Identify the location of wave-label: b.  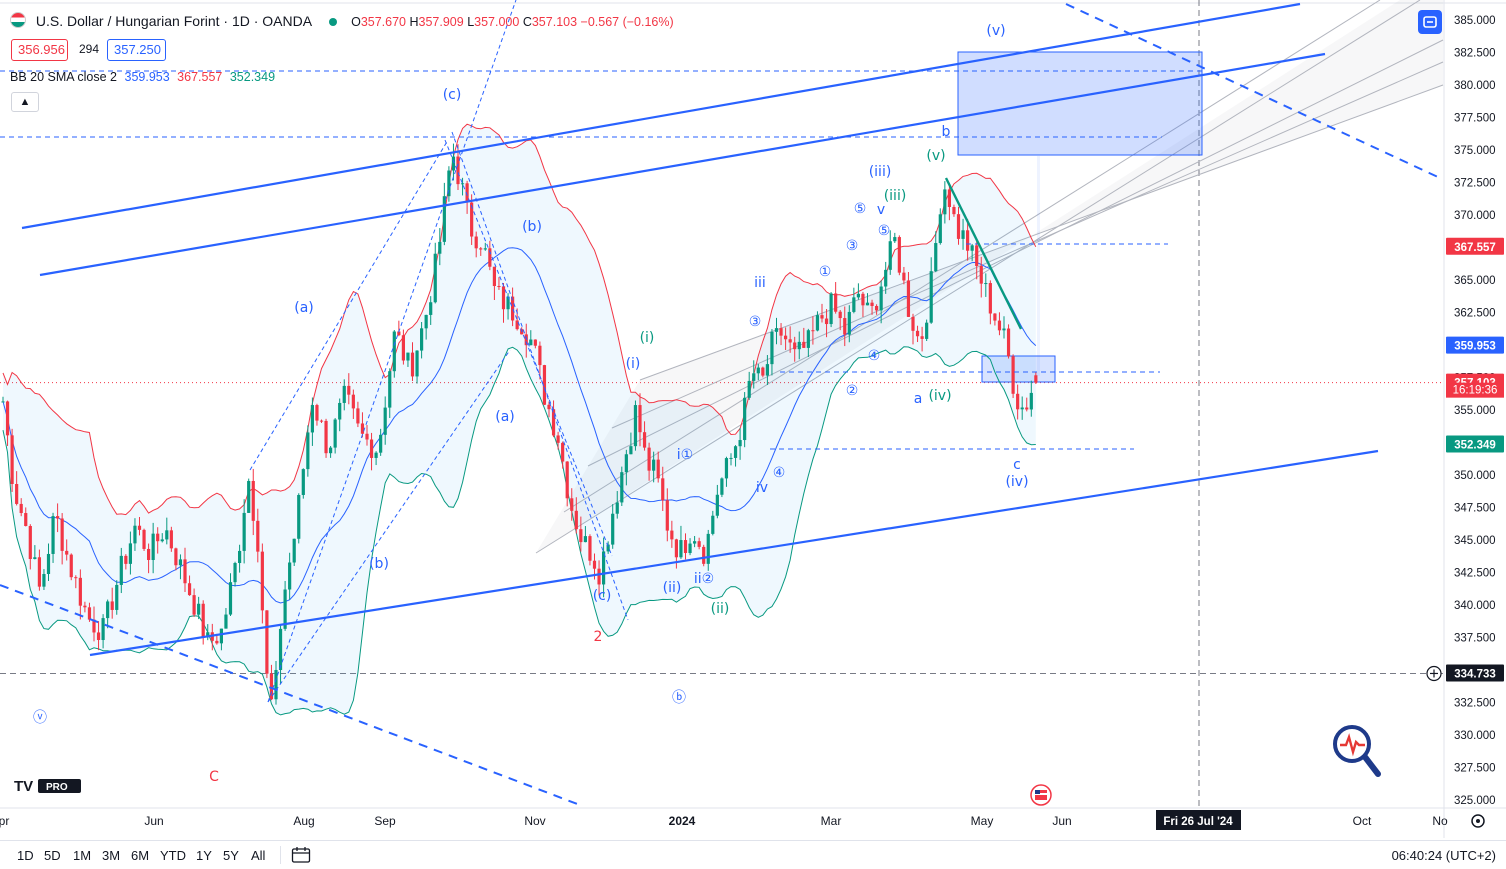
(946, 132).